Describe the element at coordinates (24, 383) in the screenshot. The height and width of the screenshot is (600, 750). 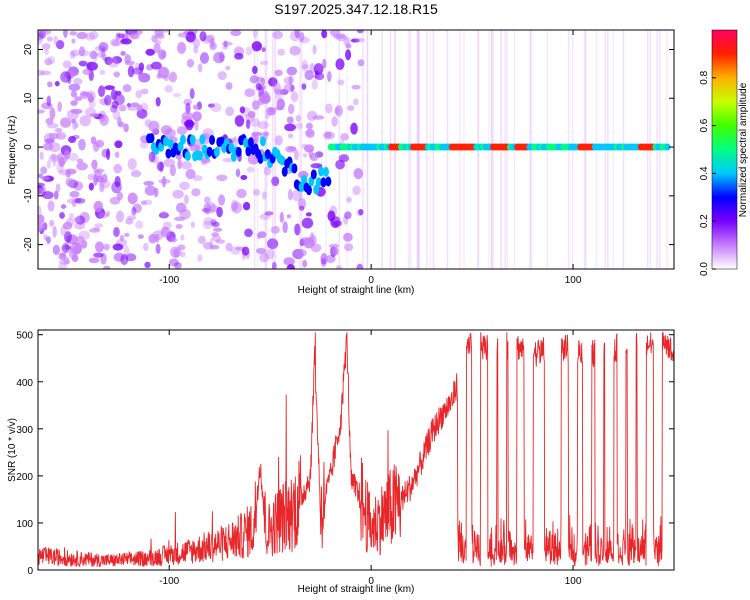
I see `y-tick-label: 400` at that location.